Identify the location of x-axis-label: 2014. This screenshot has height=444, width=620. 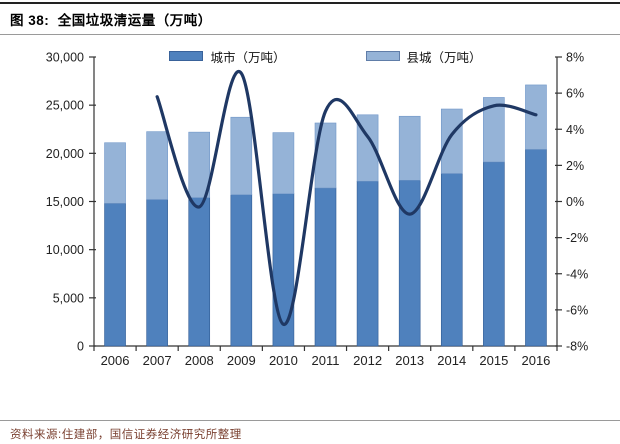
(451, 360).